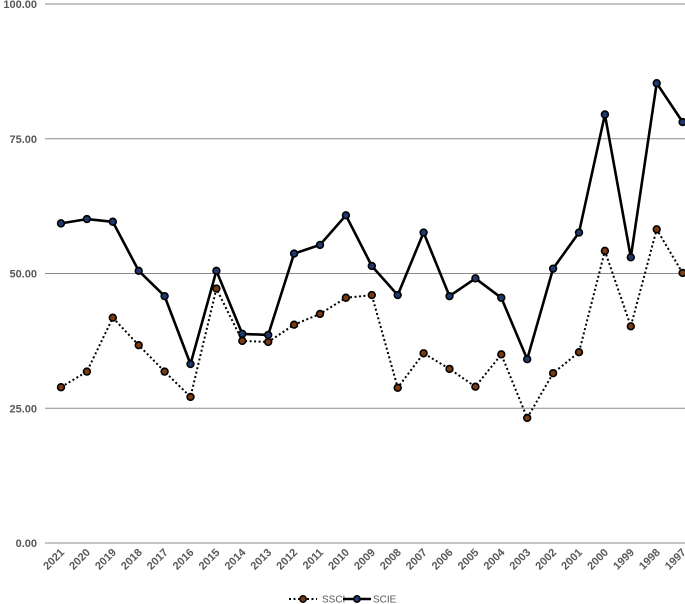 The height and width of the screenshot is (604, 685). I want to click on legend: SSCI SCIE, so click(343, 599).